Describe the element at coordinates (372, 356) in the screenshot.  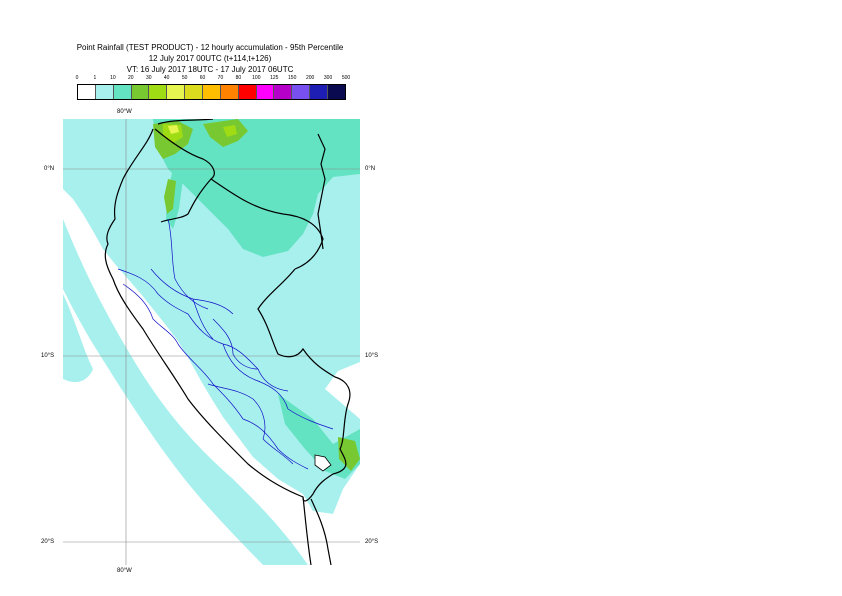
I see `lat-label-10-right: 10°S` at that location.